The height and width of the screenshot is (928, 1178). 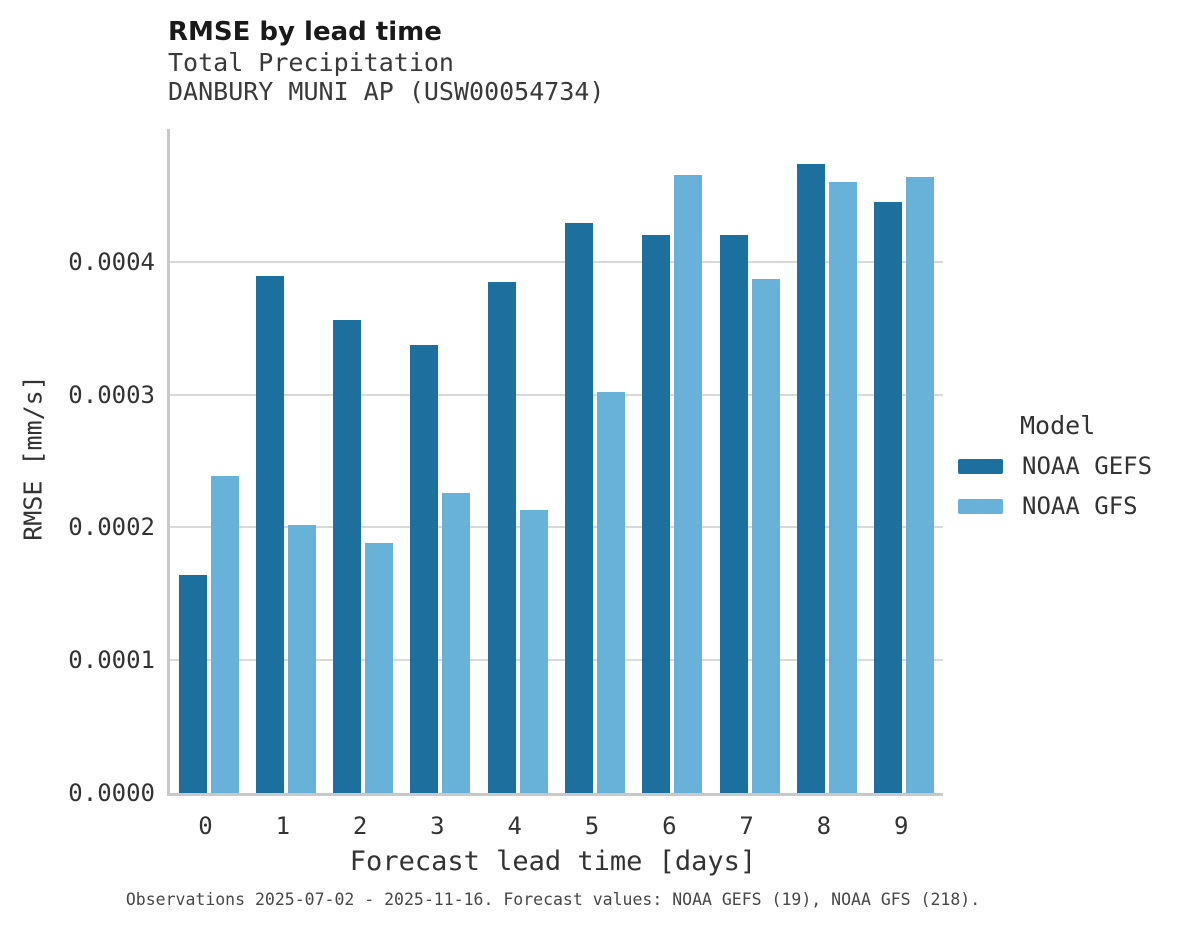 What do you see at coordinates (553, 861) in the screenshot?
I see `x-axis-title: Forecast lead time [days]` at bounding box center [553, 861].